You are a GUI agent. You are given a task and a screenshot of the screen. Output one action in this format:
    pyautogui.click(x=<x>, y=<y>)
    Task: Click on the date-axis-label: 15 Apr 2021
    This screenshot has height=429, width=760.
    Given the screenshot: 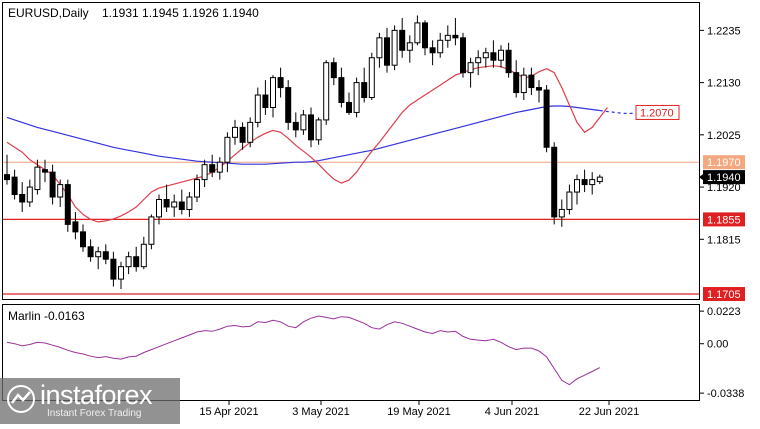 What is the action you would take?
    pyautogui.click(x=228, y=412)
    